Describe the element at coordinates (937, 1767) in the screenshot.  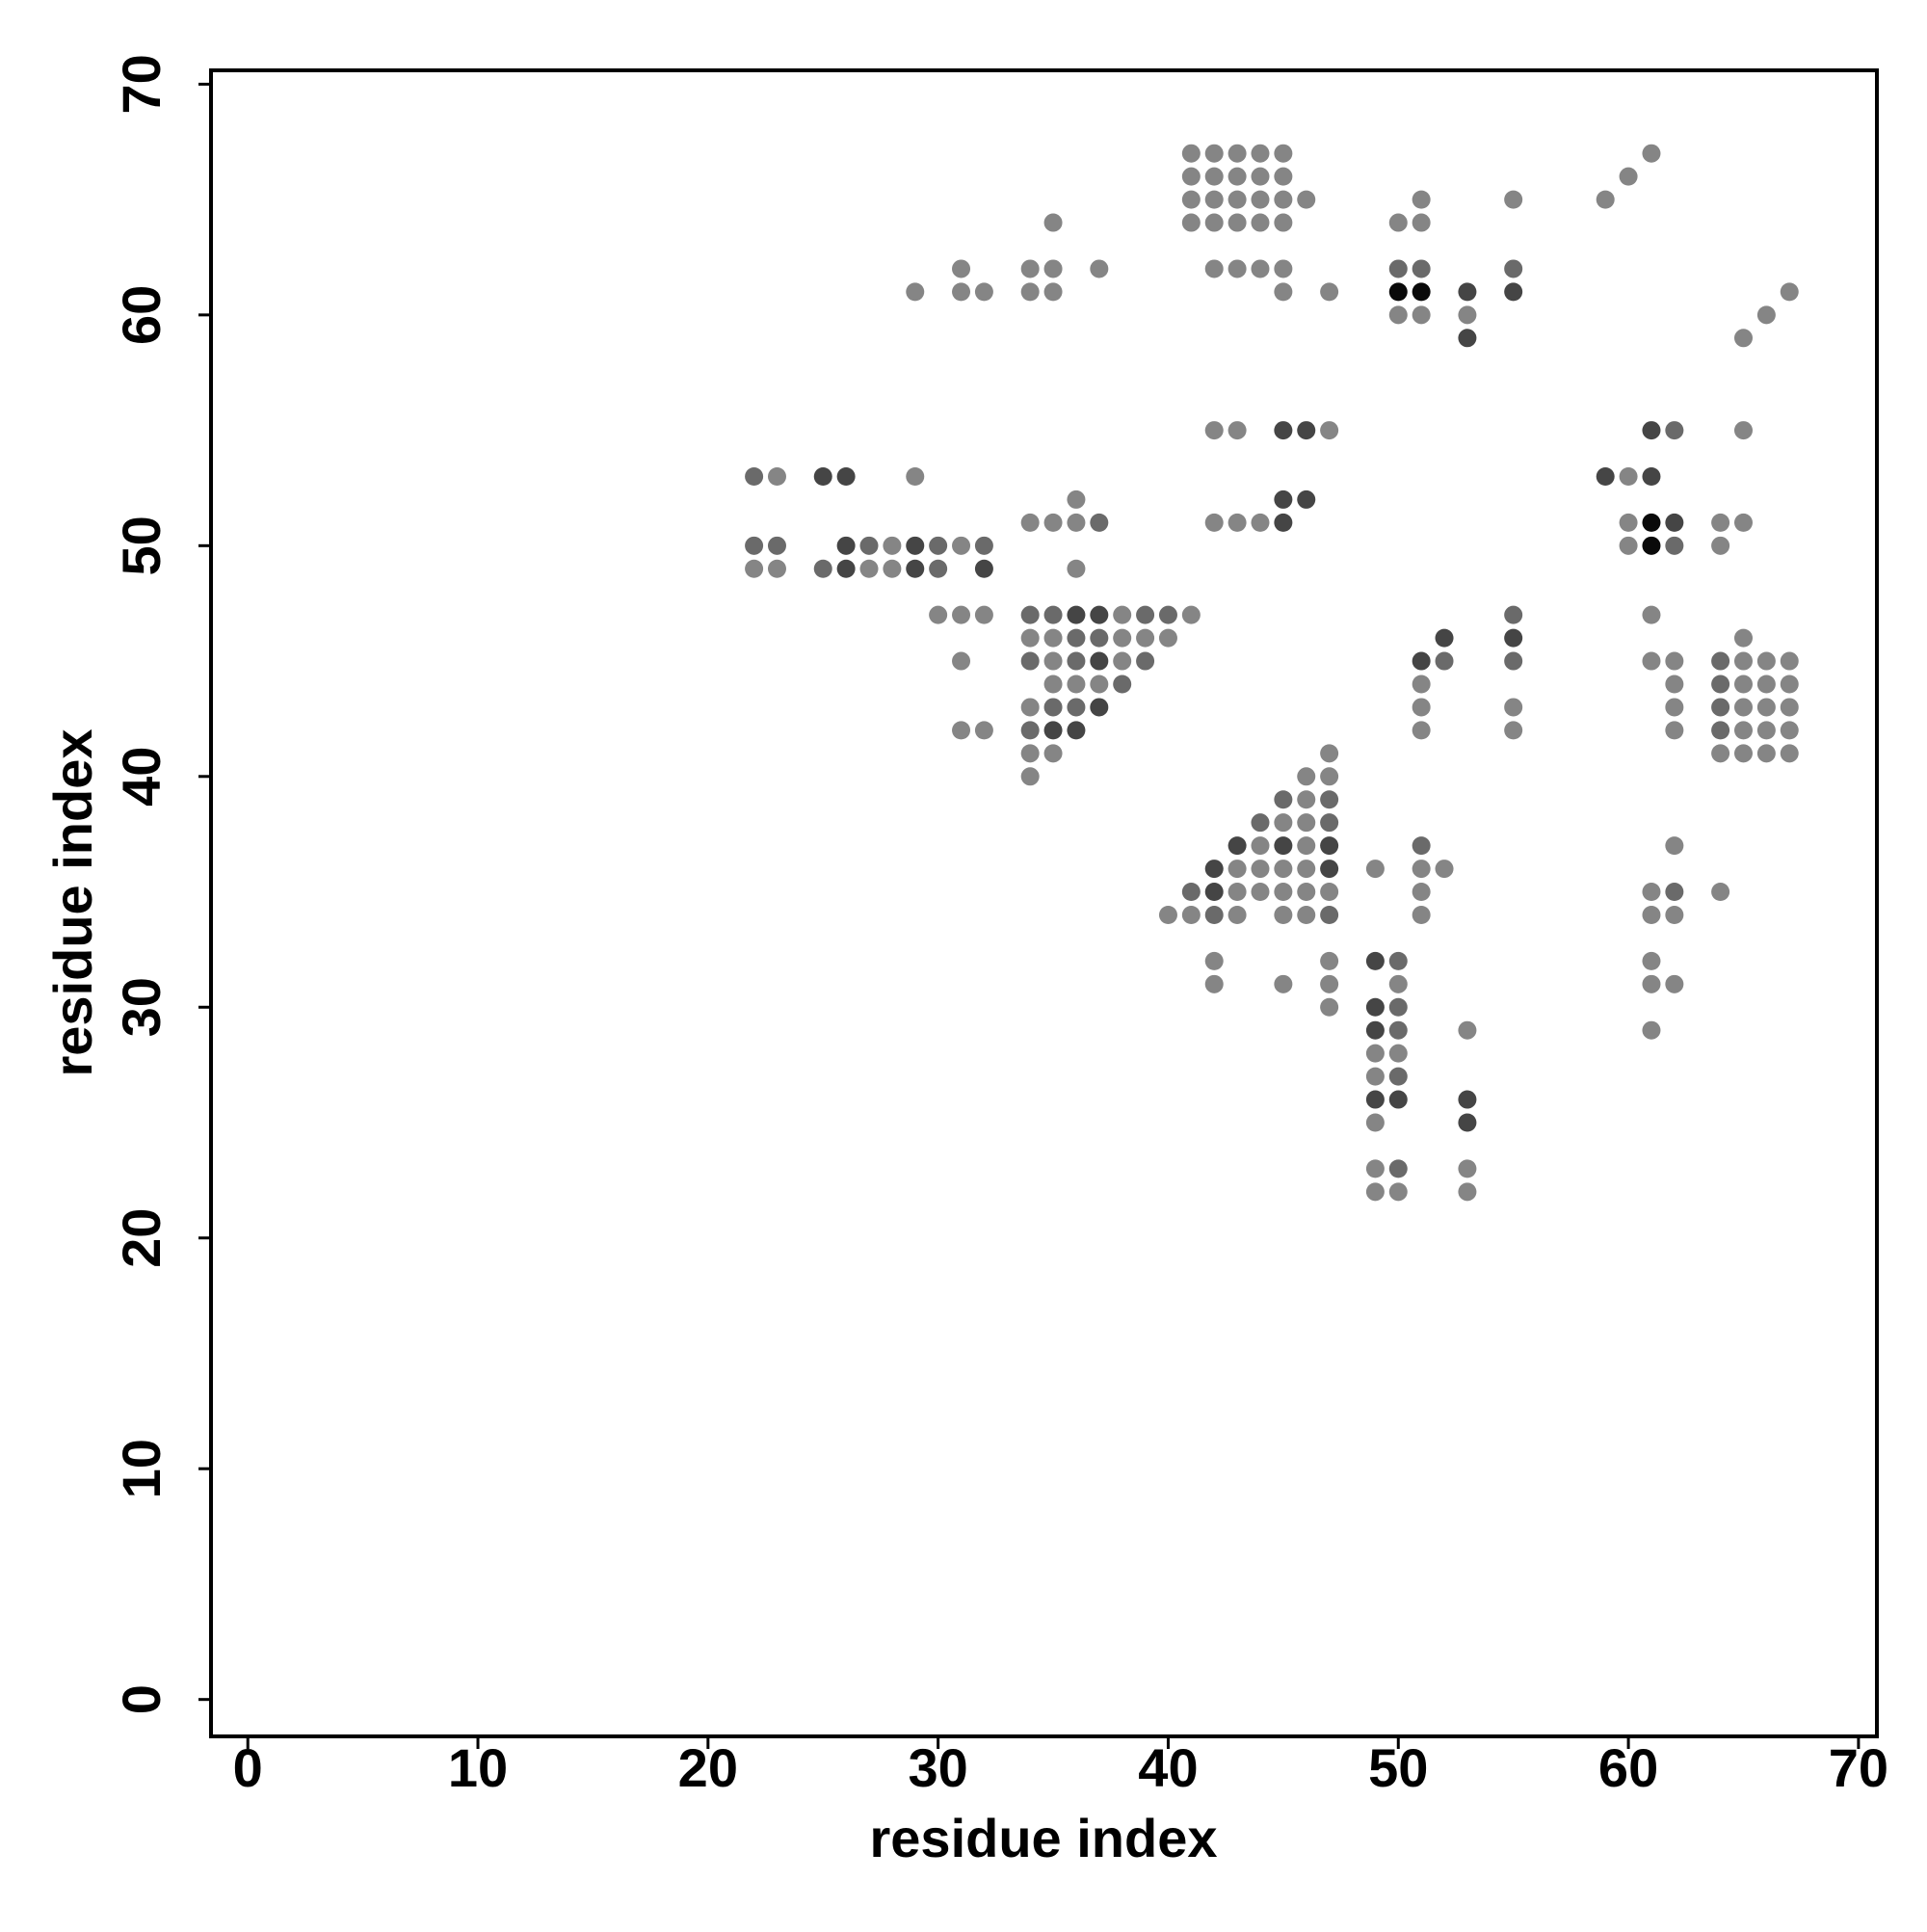
I see `x-tick-label: 30` at that location.